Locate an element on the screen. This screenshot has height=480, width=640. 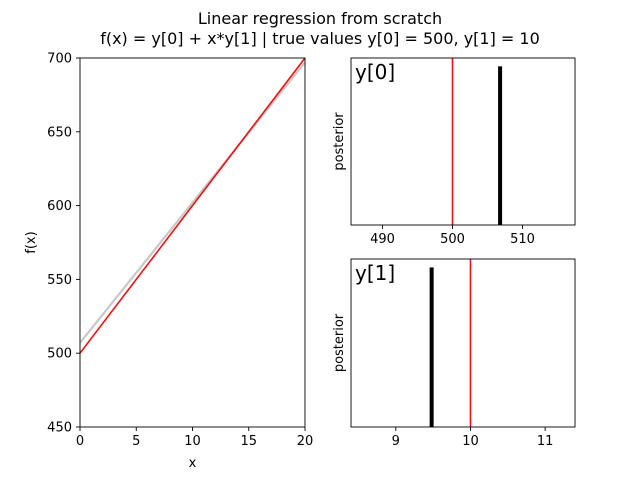
x-tick-label: 490 is located at coordinates (382, 239).